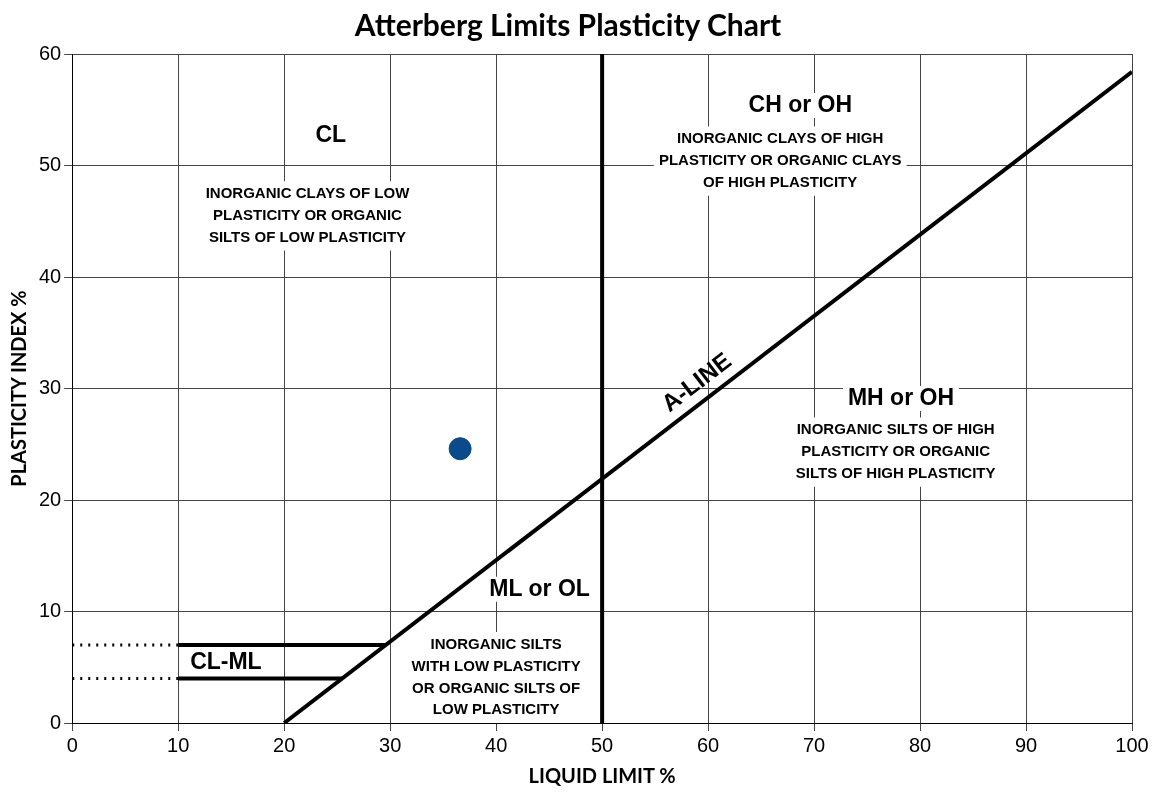  Describe the element at coordinates (496, 676) in the screenshot. I see `annotation: INORGANIC SILTS WITH LOW PLASTICITY OR ORGANIC SILTS OF LOW PLASTICITY` at that location.